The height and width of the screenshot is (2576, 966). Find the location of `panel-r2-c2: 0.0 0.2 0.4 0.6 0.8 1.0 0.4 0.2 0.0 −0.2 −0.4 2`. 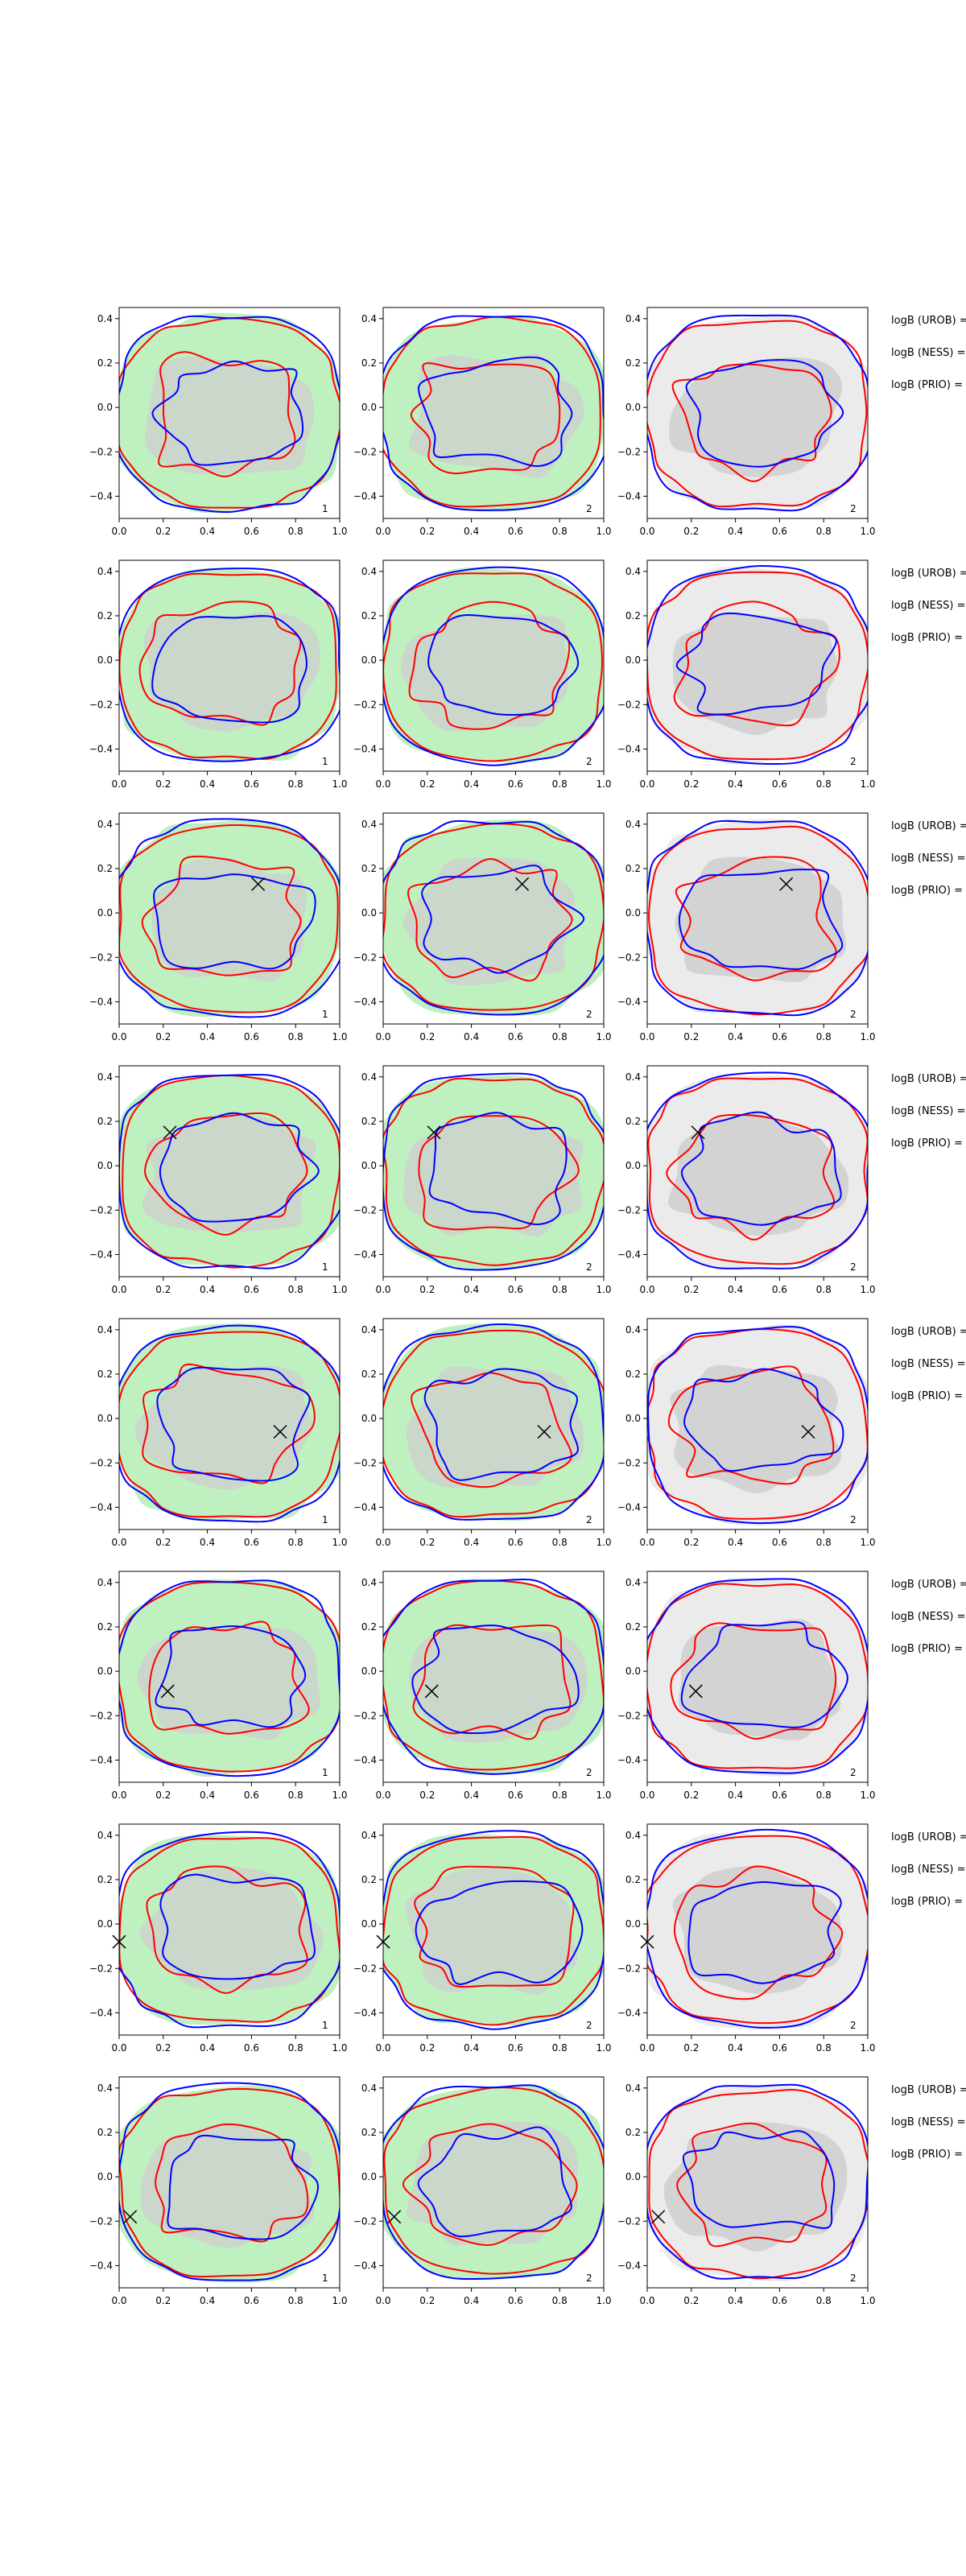

panel-r2-c2: 0.0 0.2 0.4 0.6 0.8 1.0 0.4 0.2 0.0 −0.2 −0.4 2 is located at coordinates (483, 674).